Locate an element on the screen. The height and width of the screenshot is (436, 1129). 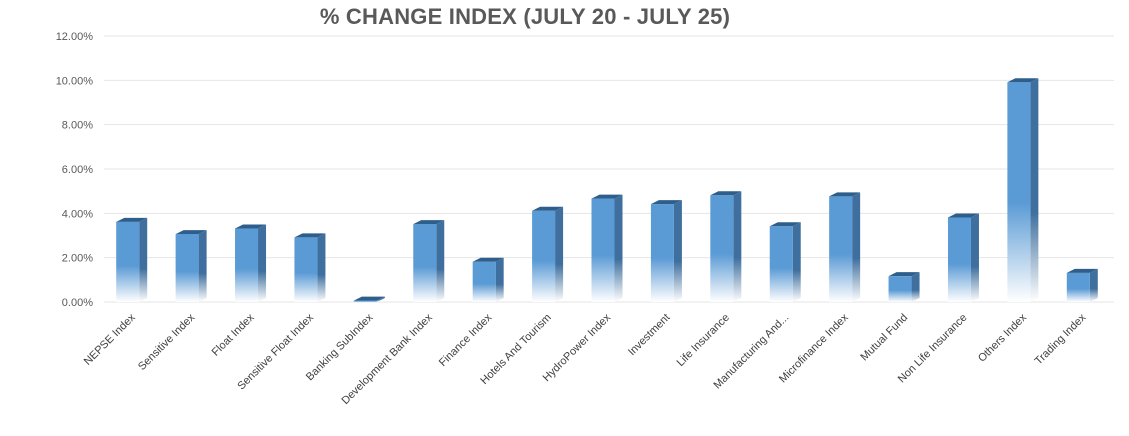
x-category-label: Finance Index is located at coordinates (466, 340).